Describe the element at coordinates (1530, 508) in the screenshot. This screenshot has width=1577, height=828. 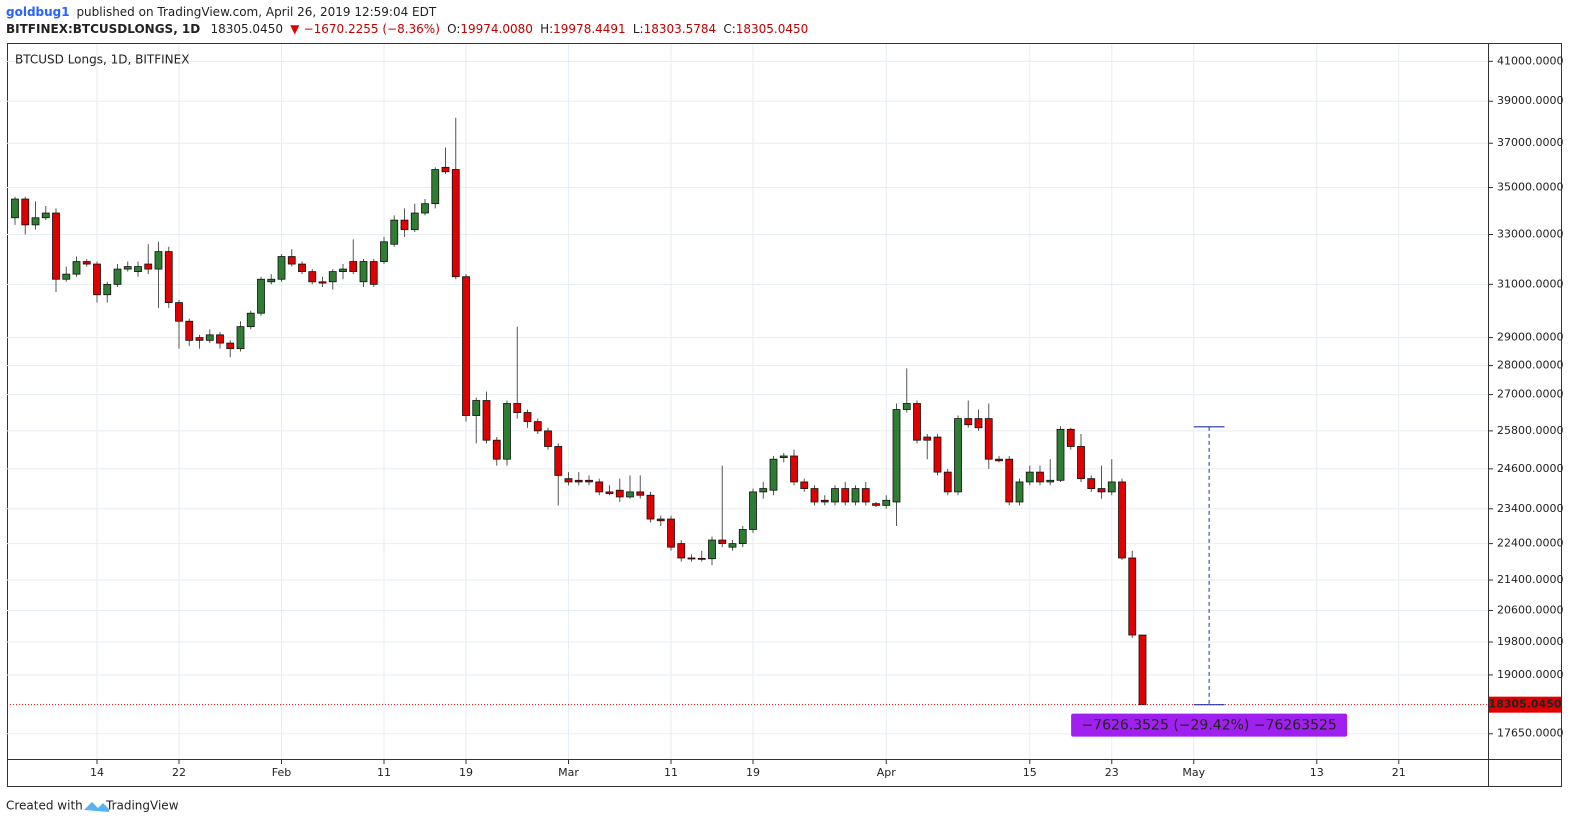
I see `y-tick-label: 23400.0000` at that location.